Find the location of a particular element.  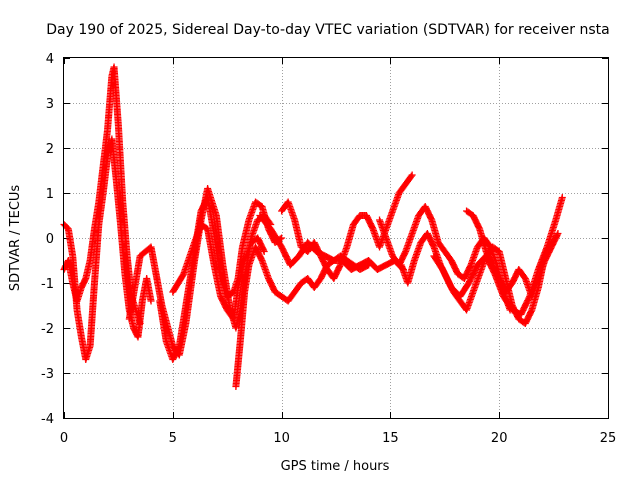

x-tick-label: 25 is located at coordinates (608, 438).